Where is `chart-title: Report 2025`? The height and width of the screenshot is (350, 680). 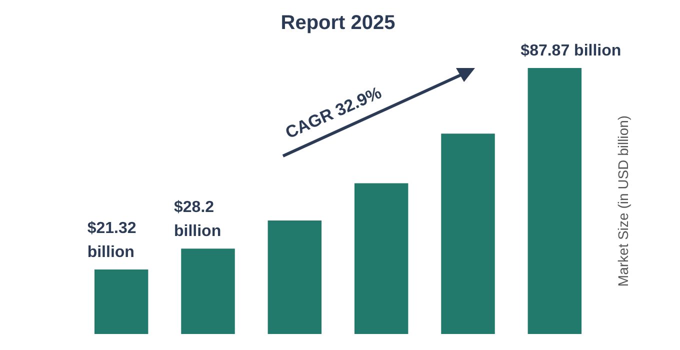 chart-title: Report 2025 is located at coordinates (338, 23).